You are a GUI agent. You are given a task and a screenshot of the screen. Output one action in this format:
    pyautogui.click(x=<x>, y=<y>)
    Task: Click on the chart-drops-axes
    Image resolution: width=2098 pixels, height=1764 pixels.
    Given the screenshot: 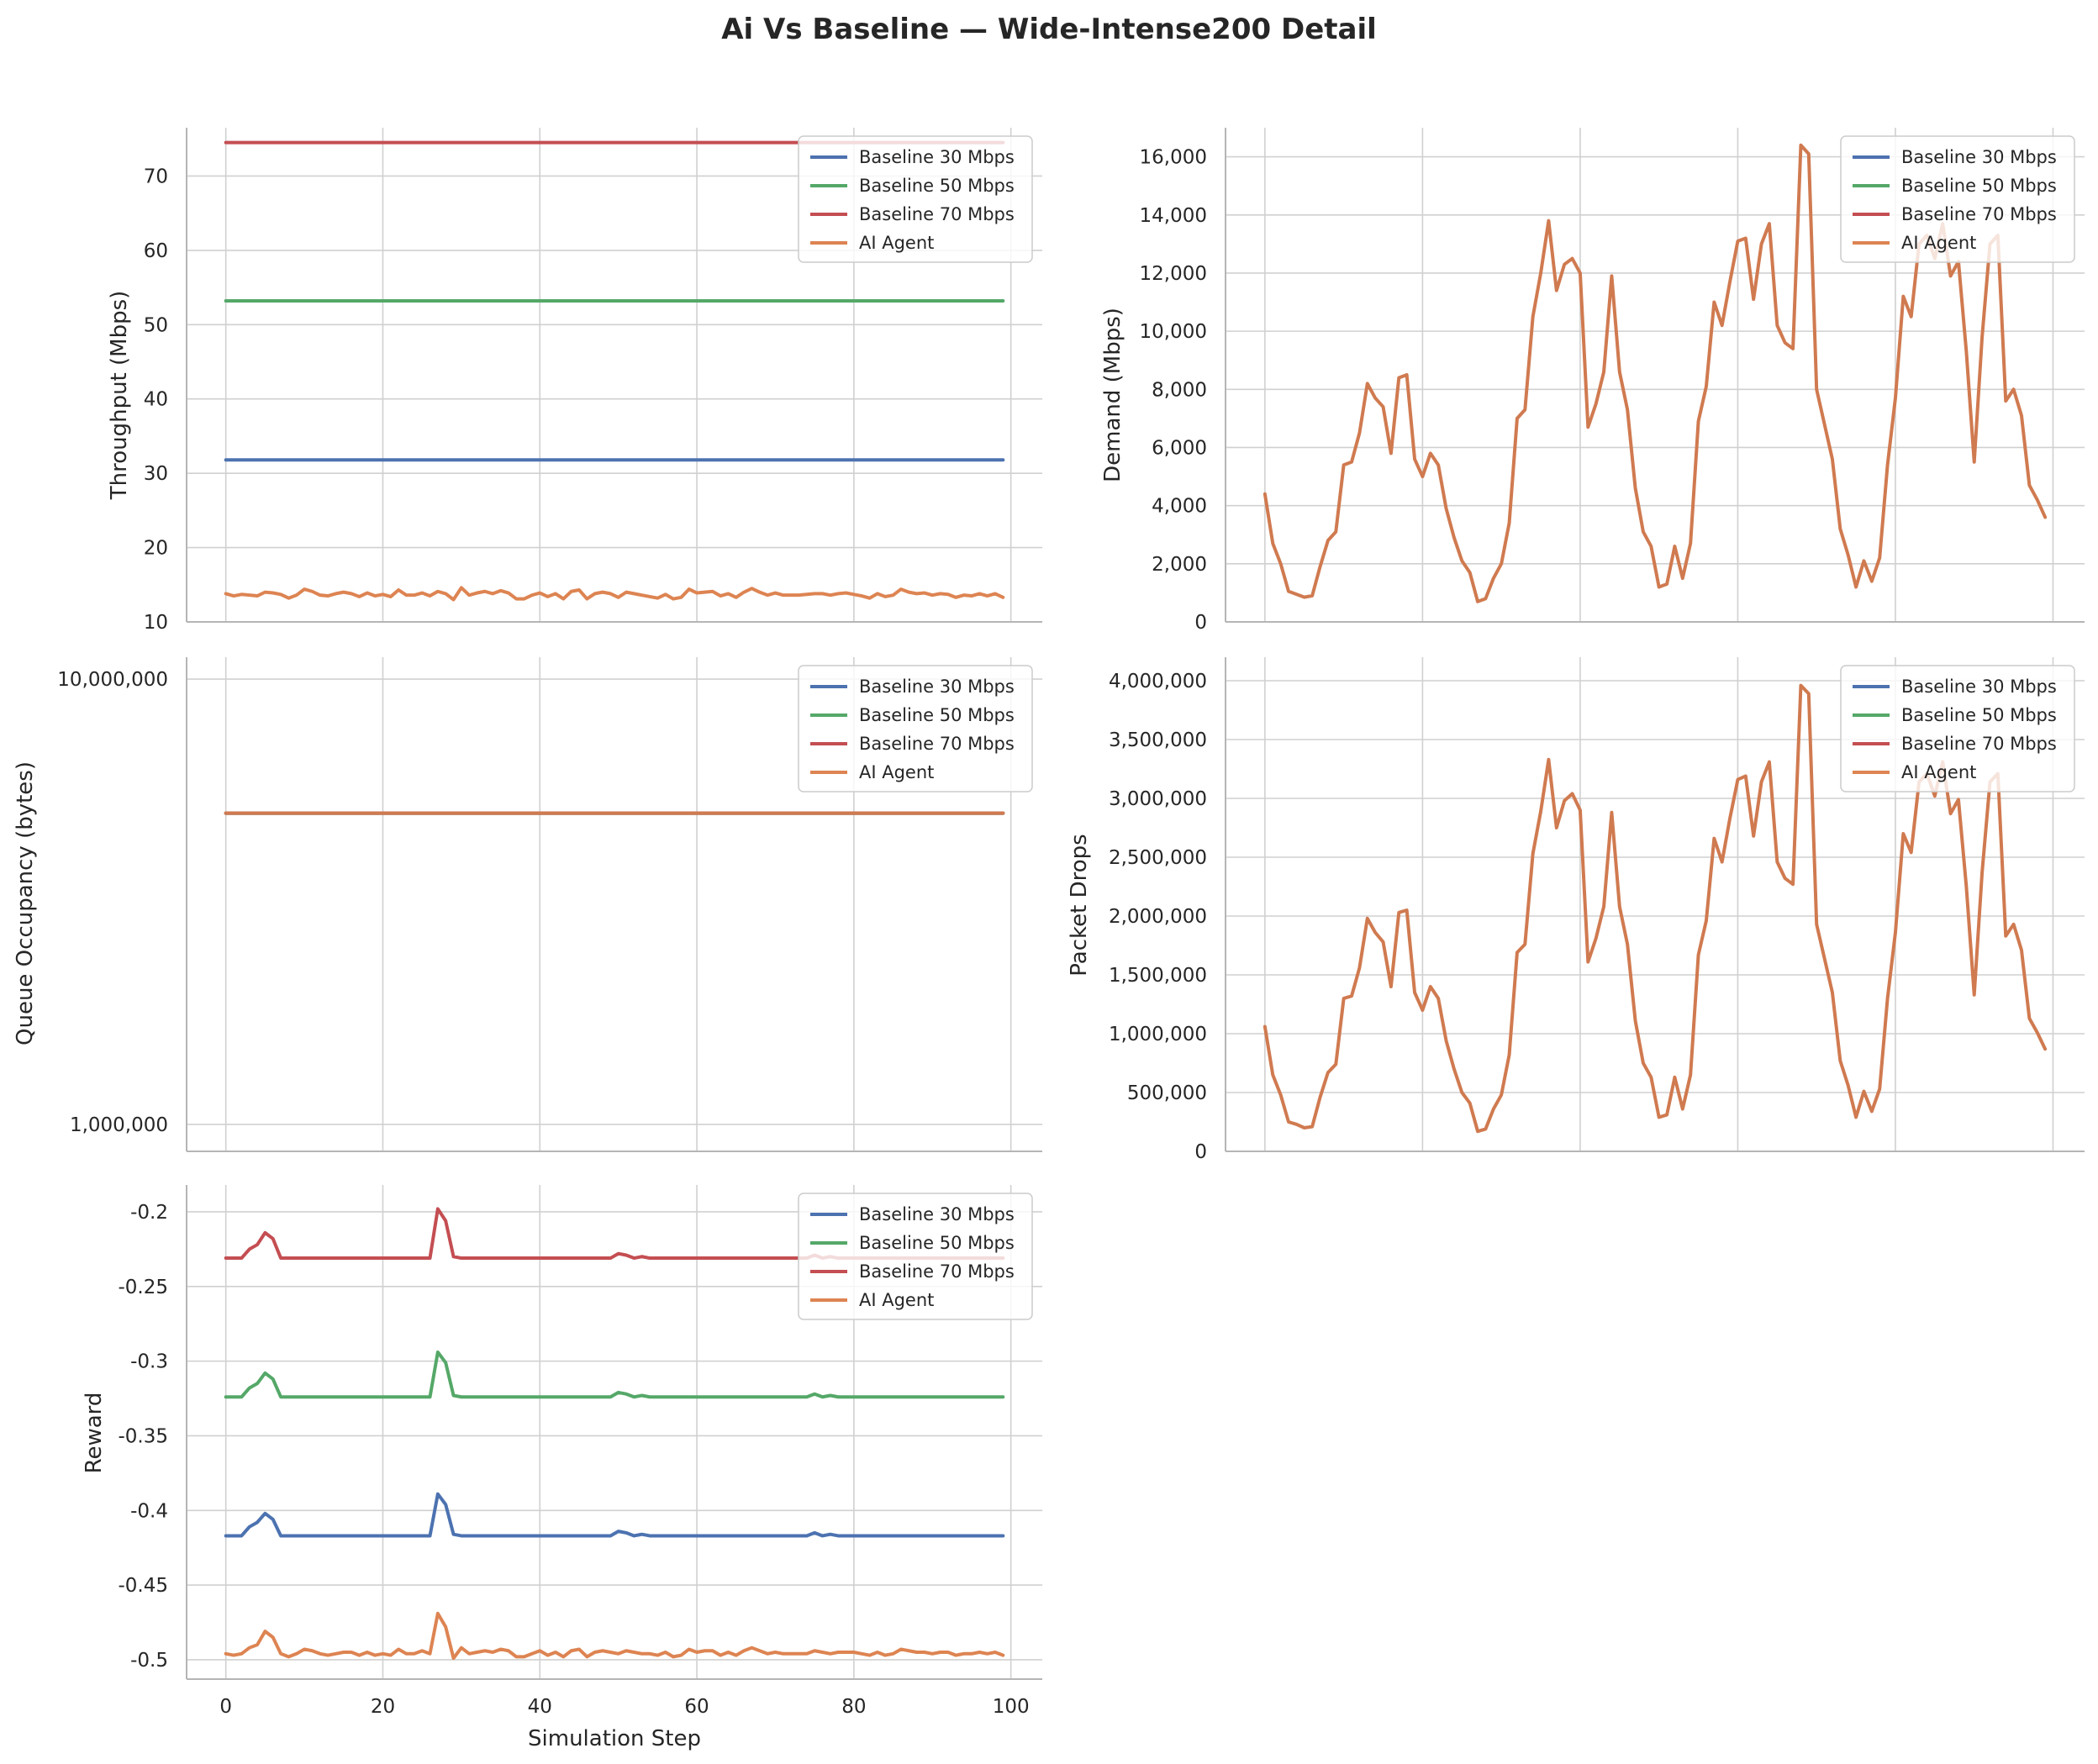 What is the action you would take?
    pyautogui.click(x=1655, y=904)
    